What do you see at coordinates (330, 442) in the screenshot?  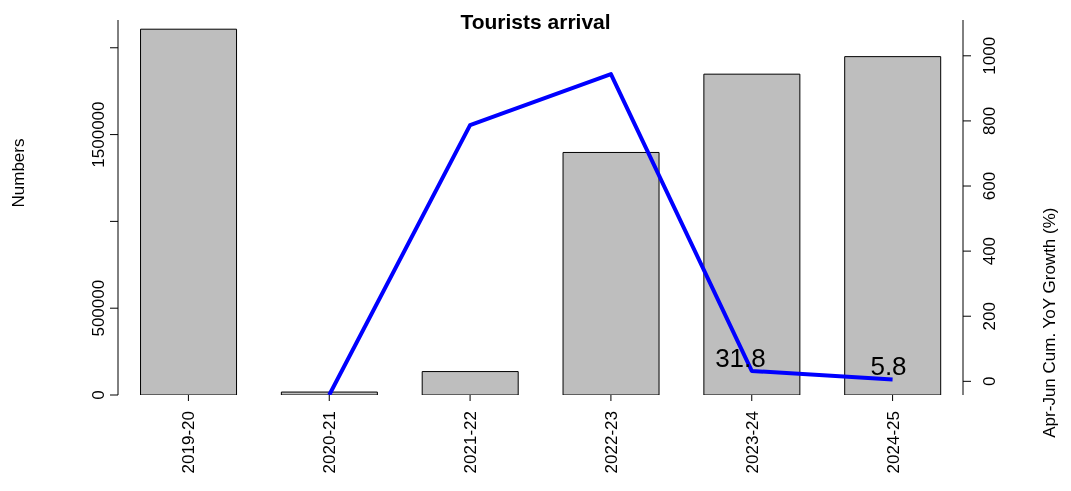 I see `x-tick-label: 2020-21` at bounding box center [330, 442].